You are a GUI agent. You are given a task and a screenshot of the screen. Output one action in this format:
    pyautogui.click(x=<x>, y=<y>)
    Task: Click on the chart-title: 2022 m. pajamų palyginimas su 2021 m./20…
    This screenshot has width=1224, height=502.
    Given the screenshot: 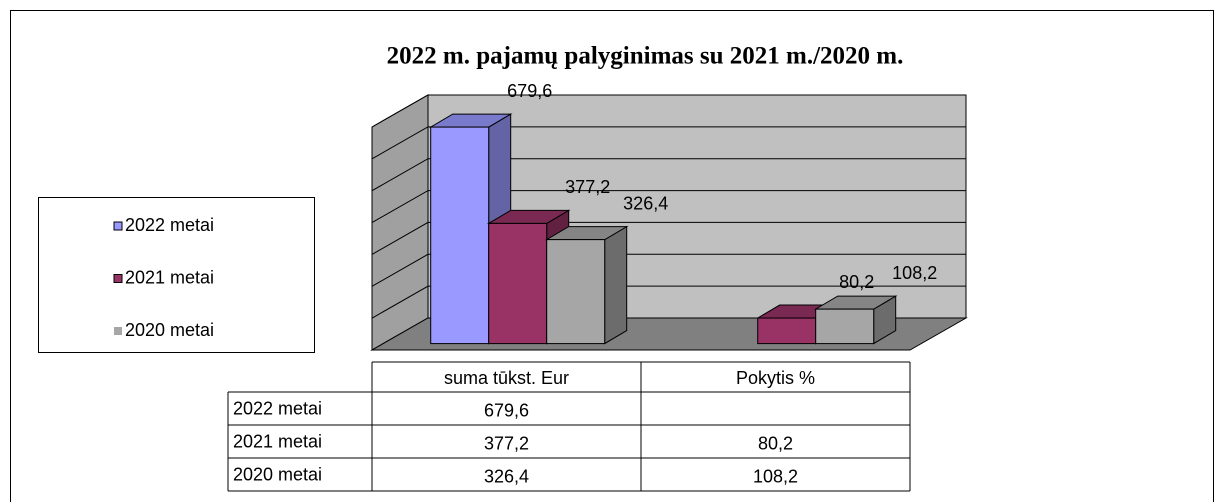 What is the action you would take?
    pyautogui.click(x=645, y=56)
    